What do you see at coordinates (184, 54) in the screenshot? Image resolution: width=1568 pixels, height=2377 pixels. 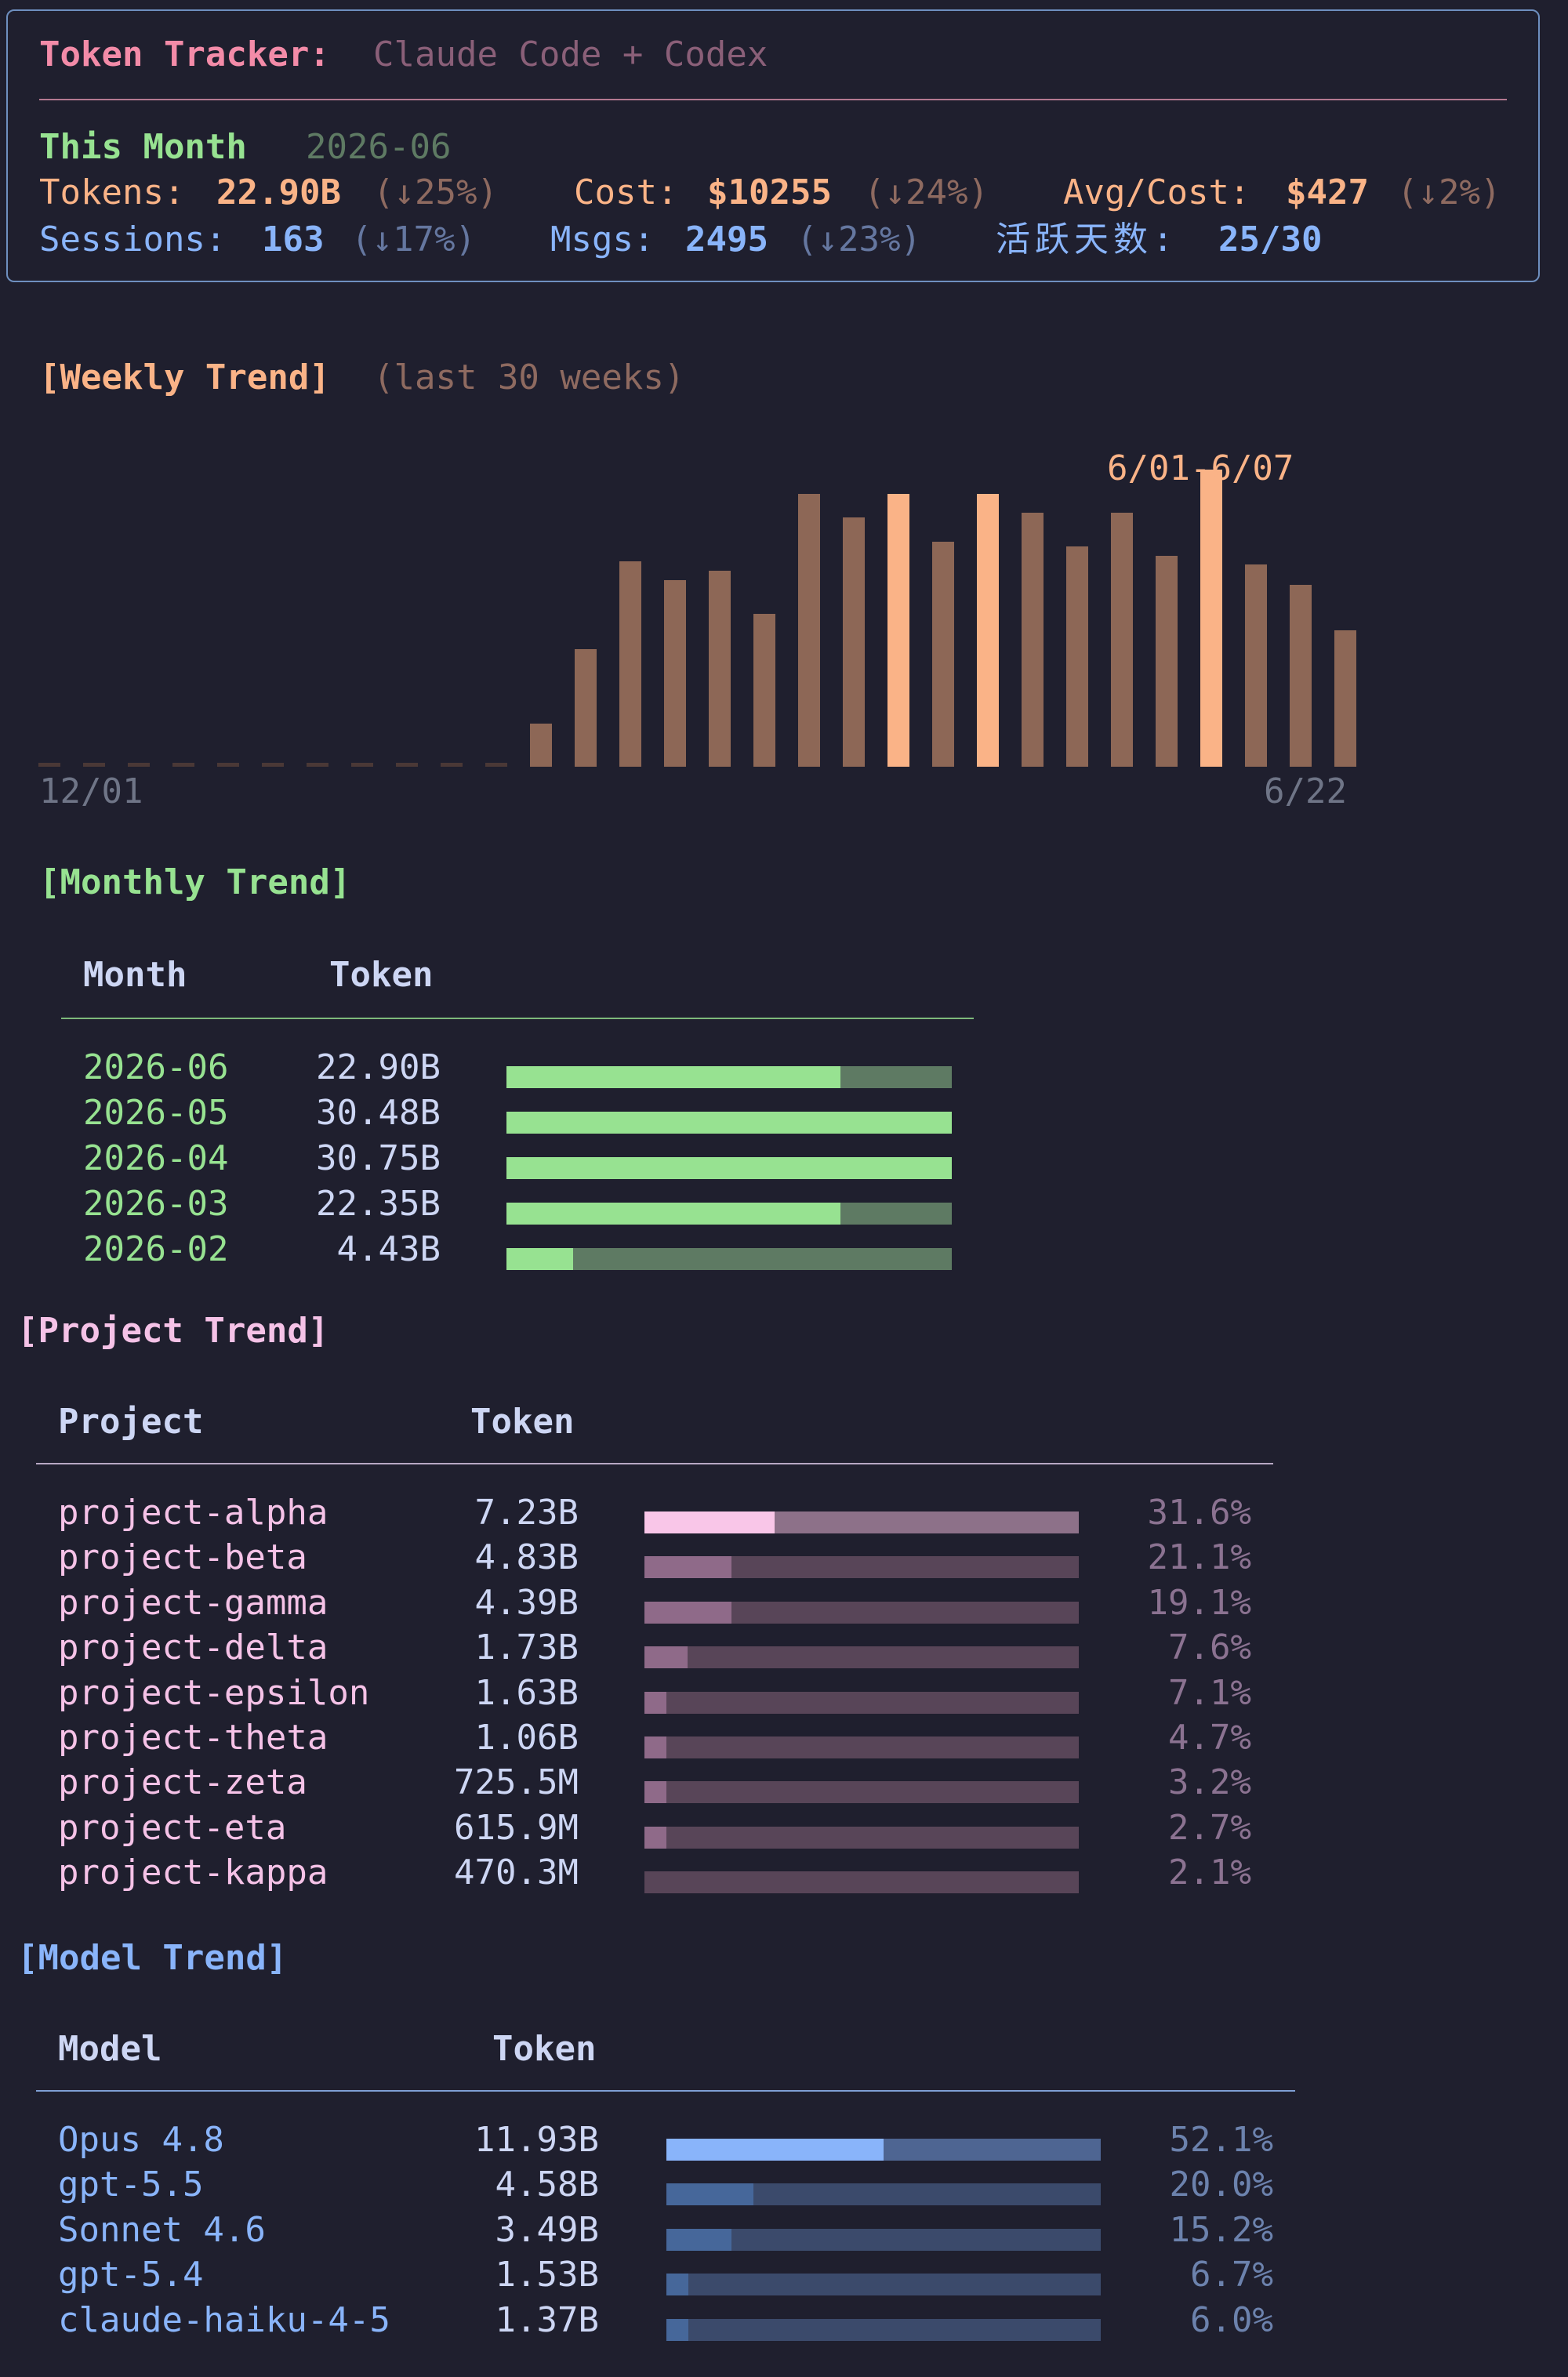 I see `app-title: Token Tracker:` at bounding box center [184, 54].